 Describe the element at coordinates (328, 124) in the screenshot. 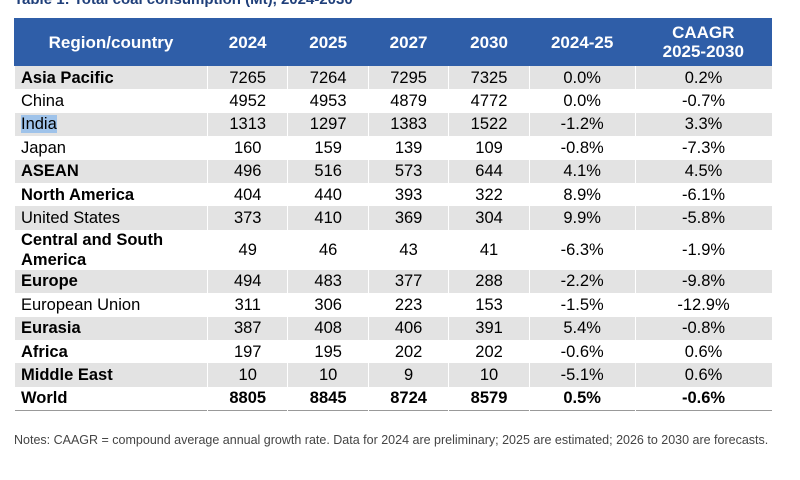

I see `value-cell: 1297` at that location.